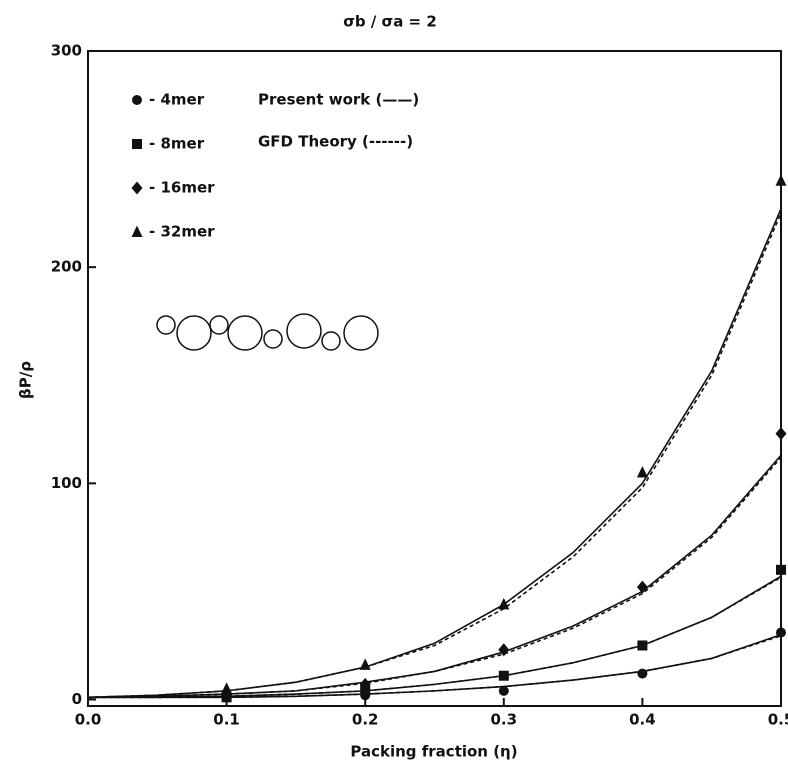  Describe the element at coordinates (182, 188) in the screenshot. I see `legend-label: - 16mer` at that location.